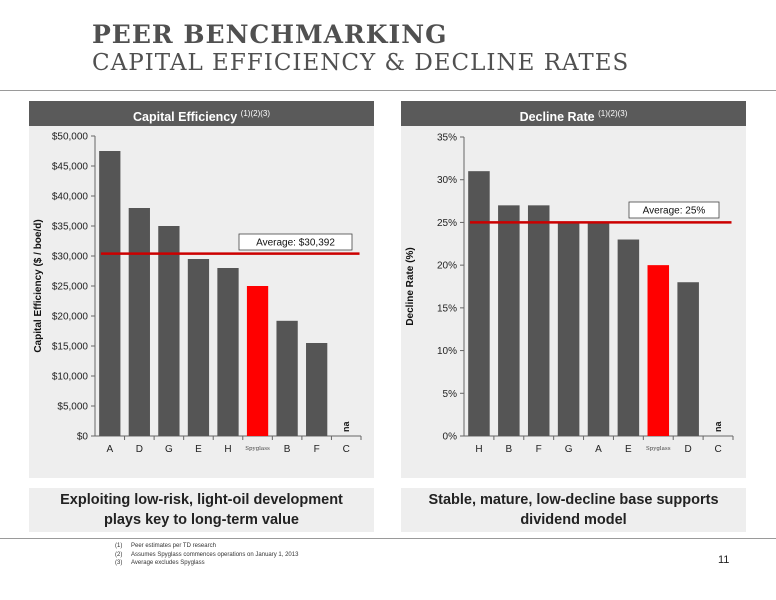 This screenshot has width=776, height=600. I want to click on page-number: 11, so click(724, 560).